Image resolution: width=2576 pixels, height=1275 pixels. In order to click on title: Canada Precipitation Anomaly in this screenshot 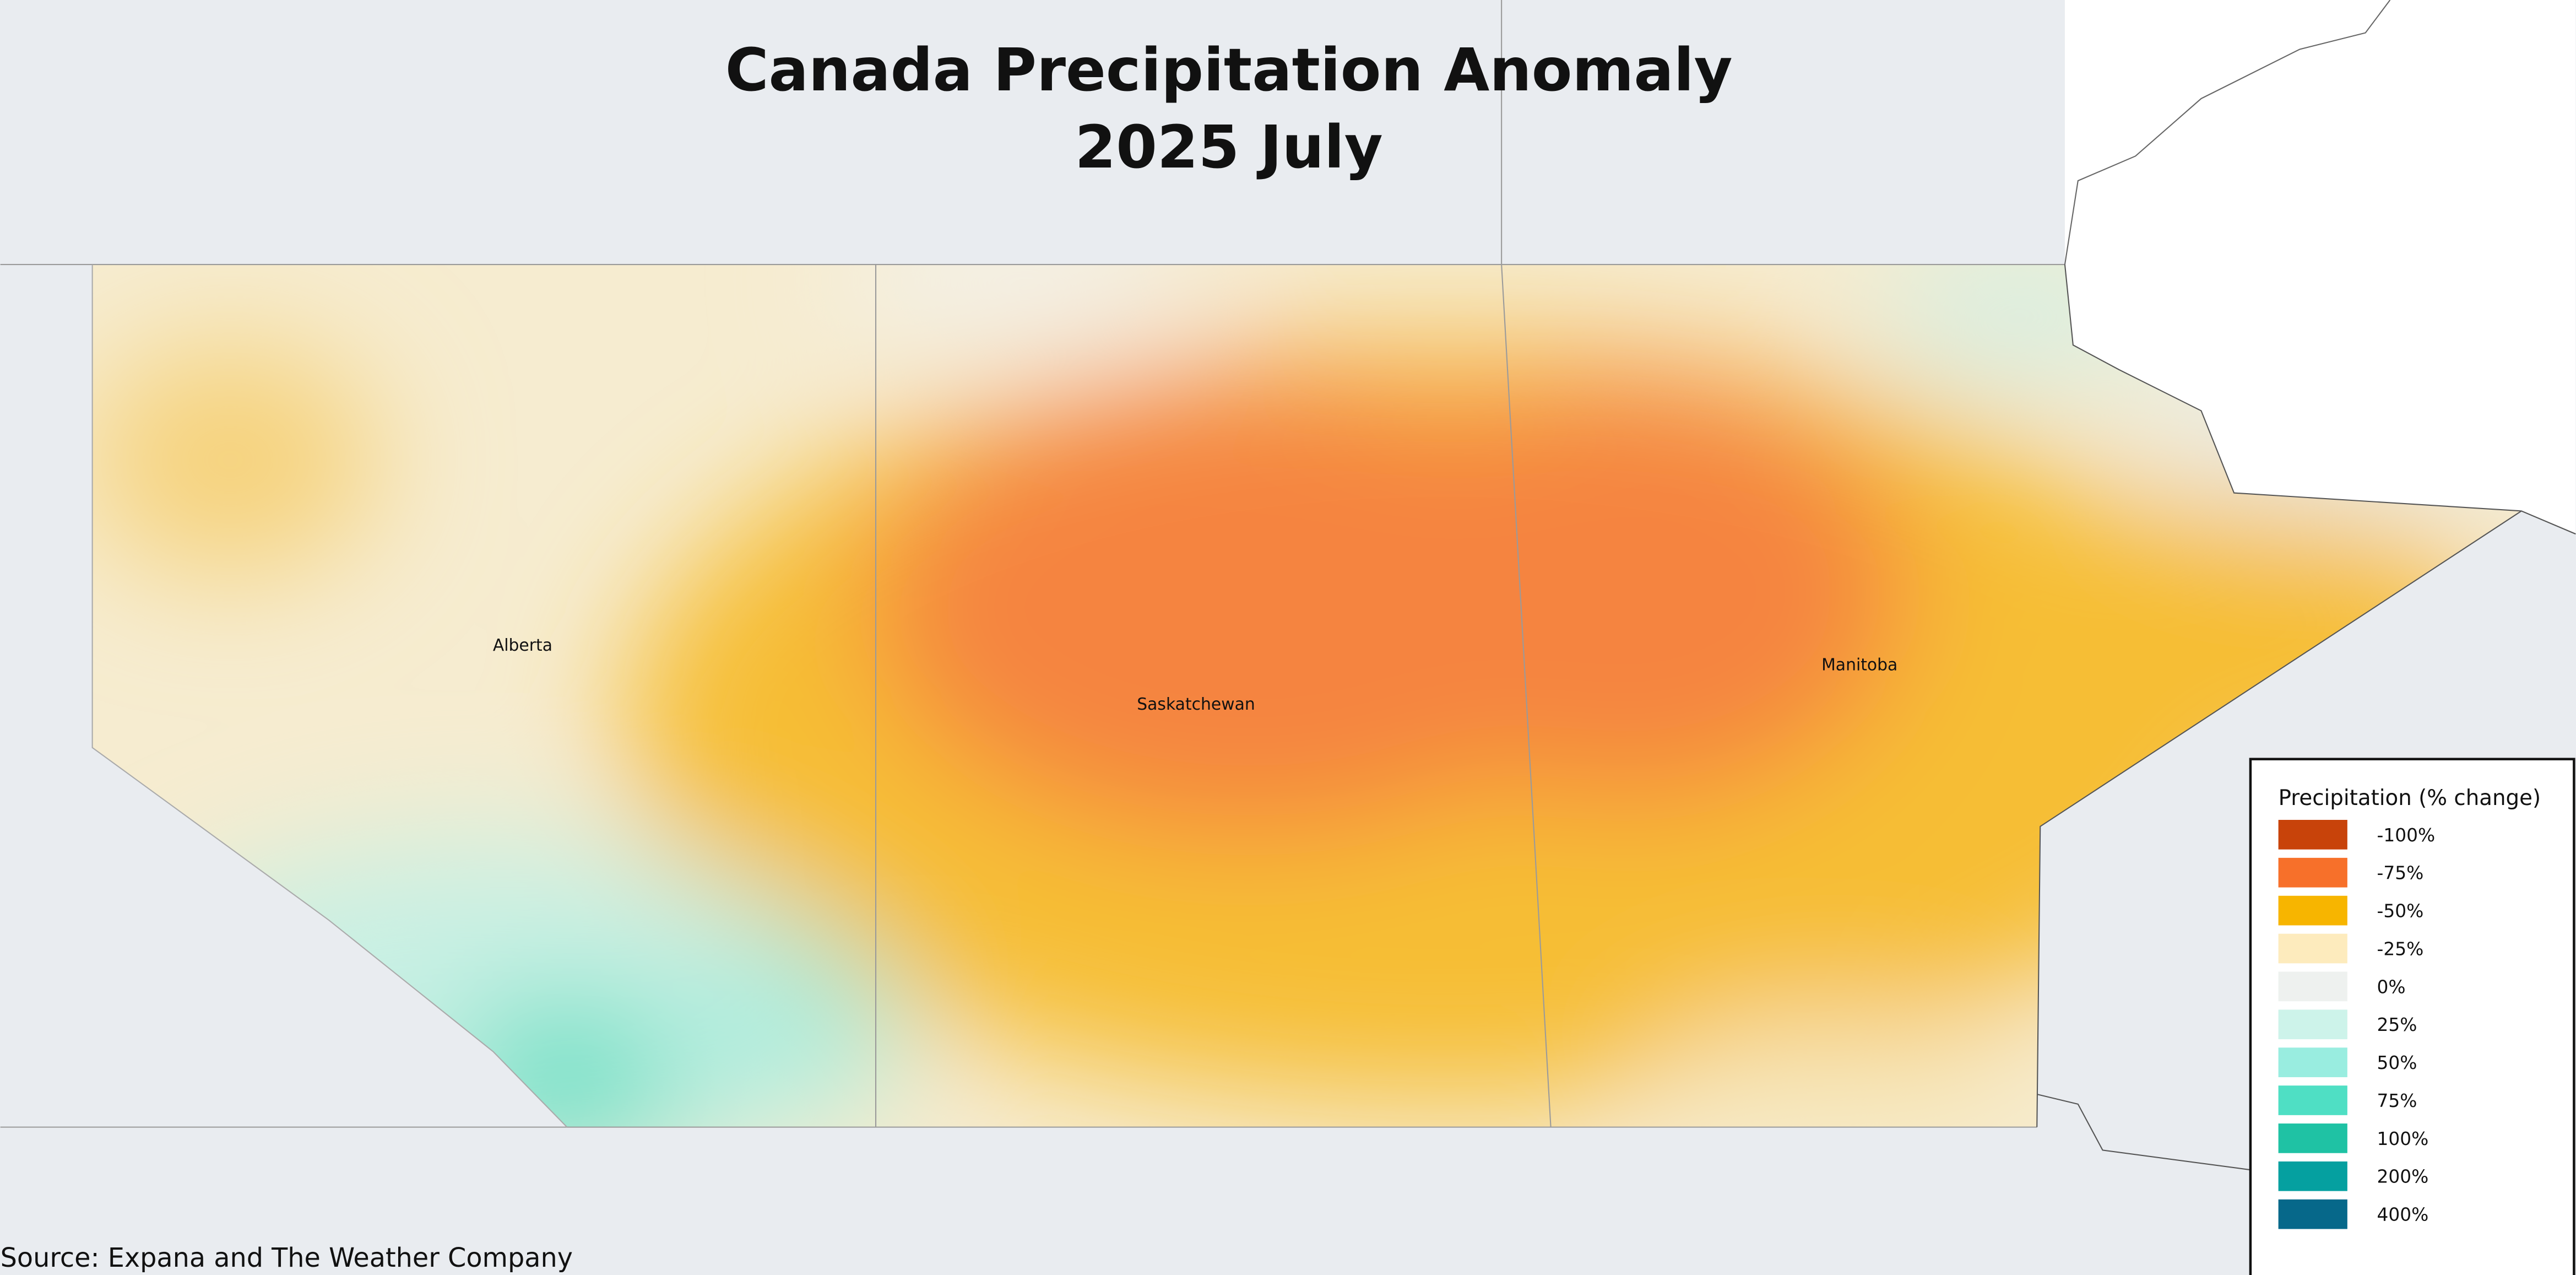, I will do `click(1229, 70)`.